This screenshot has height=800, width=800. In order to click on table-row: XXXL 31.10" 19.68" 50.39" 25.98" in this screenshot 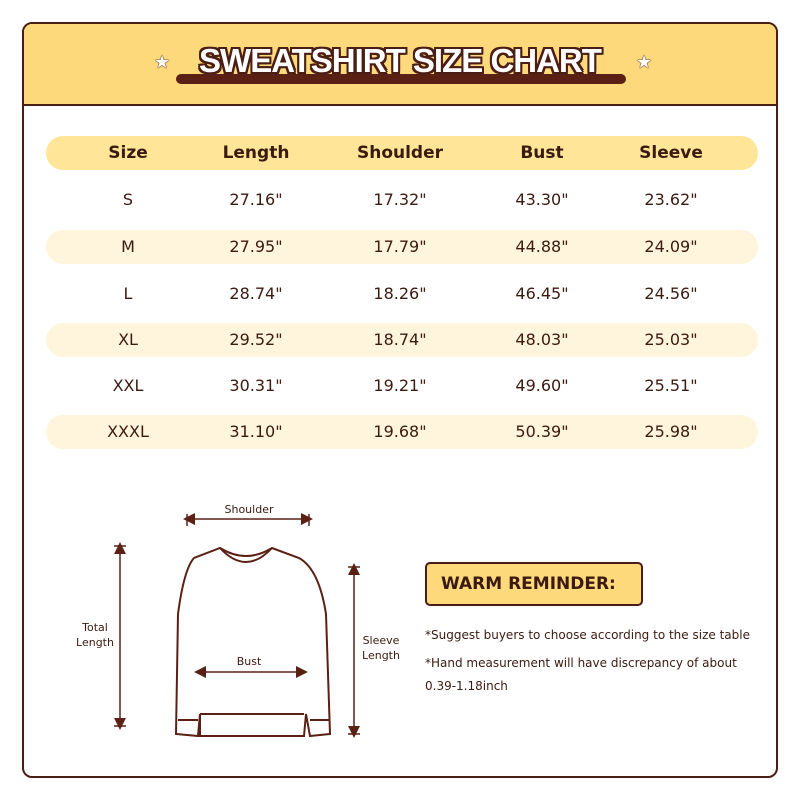, I will do `click(402, 432)`.